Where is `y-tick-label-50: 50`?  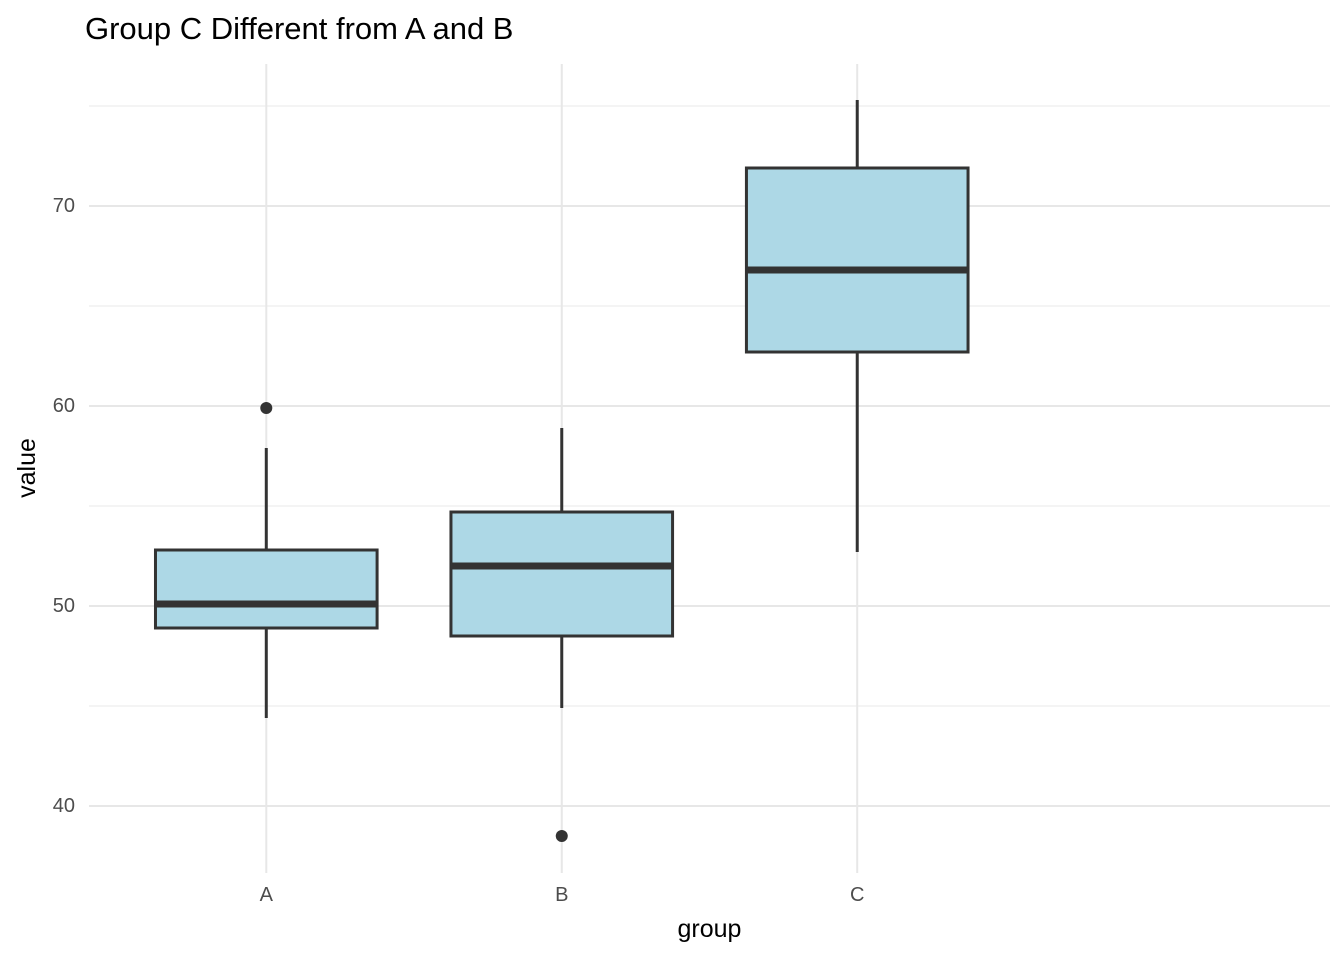 y-tick-label-50: 50 is located at coordinates (63, 606).